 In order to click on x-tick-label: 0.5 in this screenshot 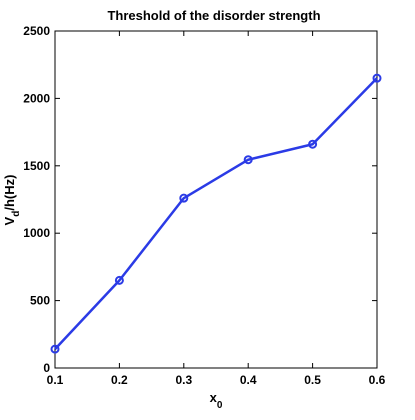, I will do `click(312, 380)`.